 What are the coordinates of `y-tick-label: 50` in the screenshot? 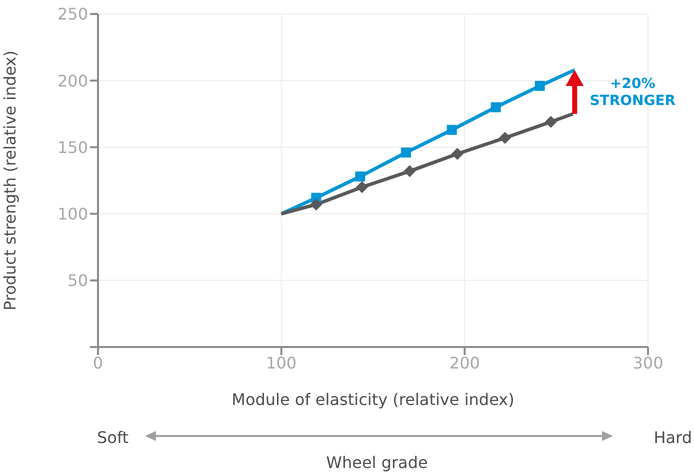 It's located at (78, 280).